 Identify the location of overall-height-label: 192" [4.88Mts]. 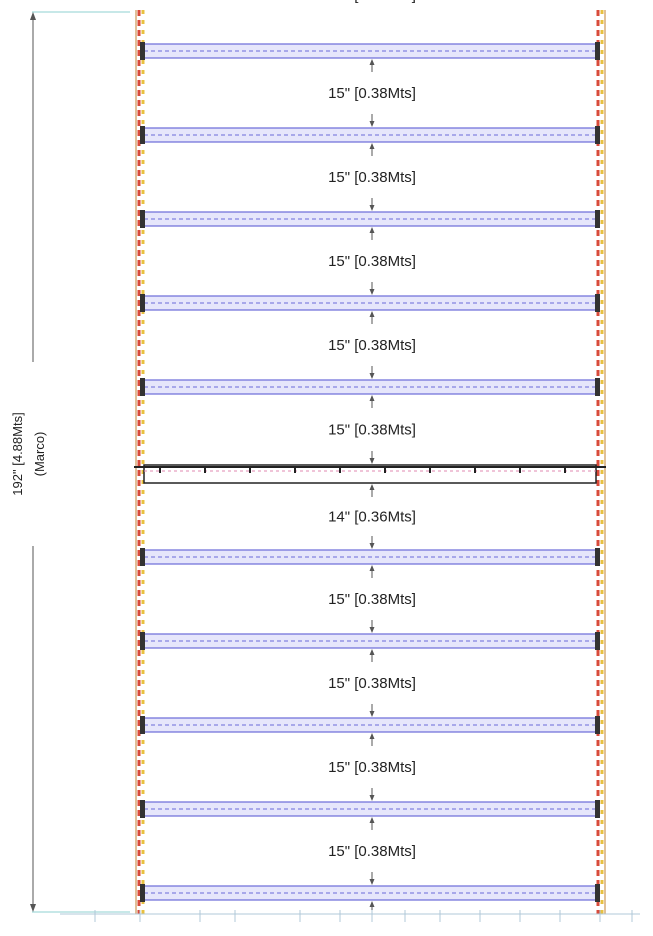
(17, 453).